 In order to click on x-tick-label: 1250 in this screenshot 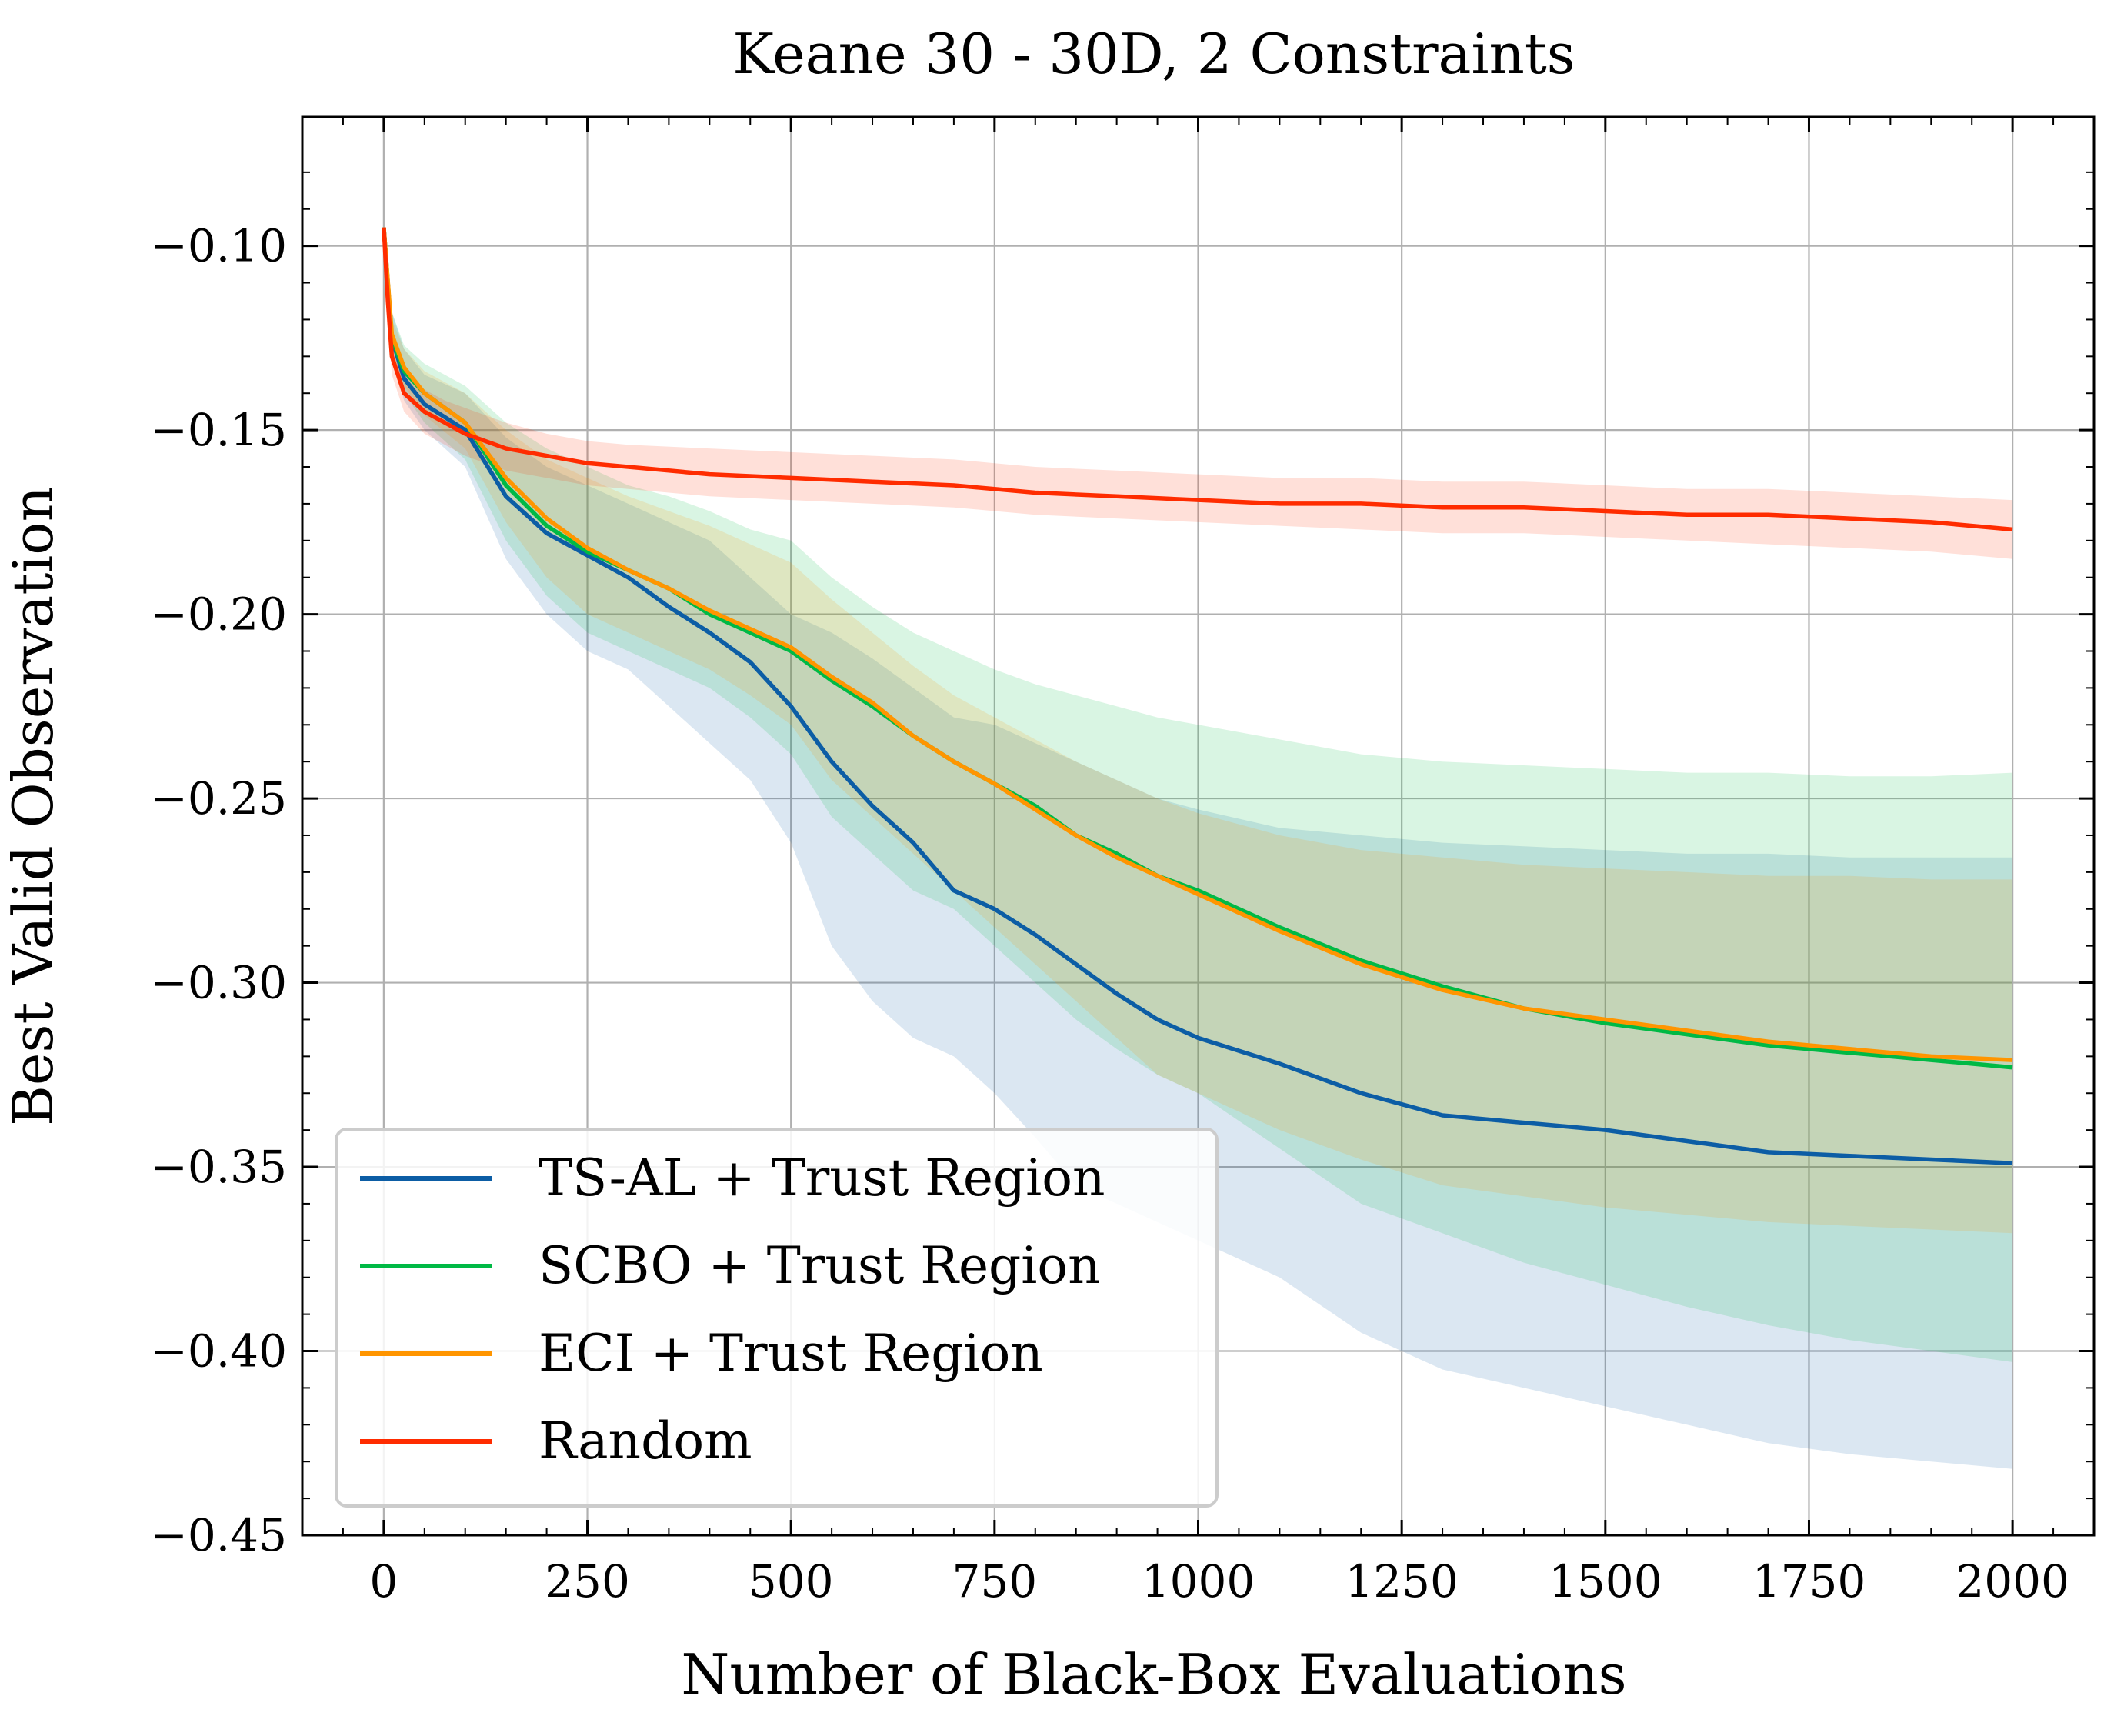, I will do `click(1402, 1581)`.